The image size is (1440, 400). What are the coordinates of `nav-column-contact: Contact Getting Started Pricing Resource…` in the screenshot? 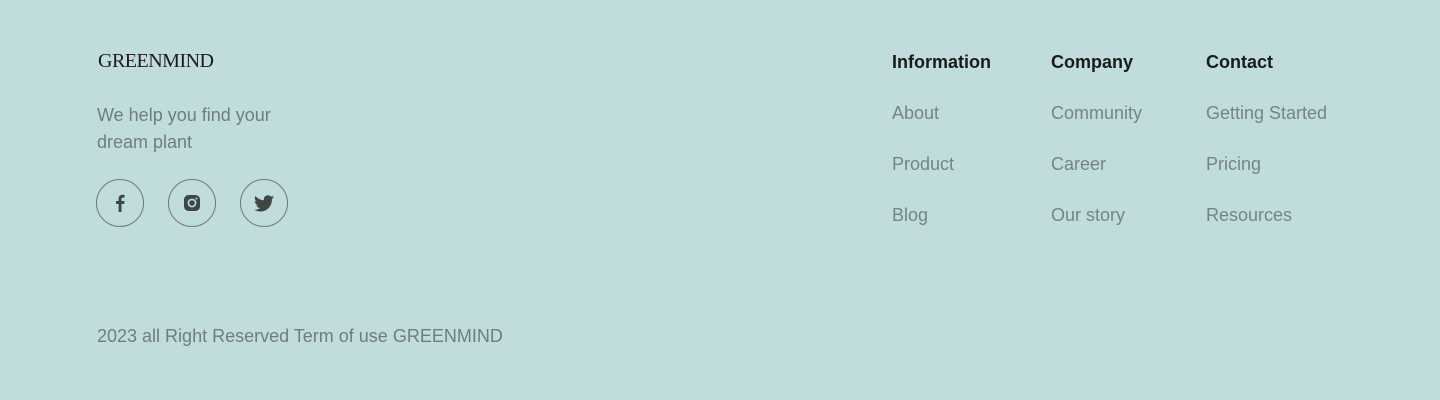 It's located at (1266, 138).